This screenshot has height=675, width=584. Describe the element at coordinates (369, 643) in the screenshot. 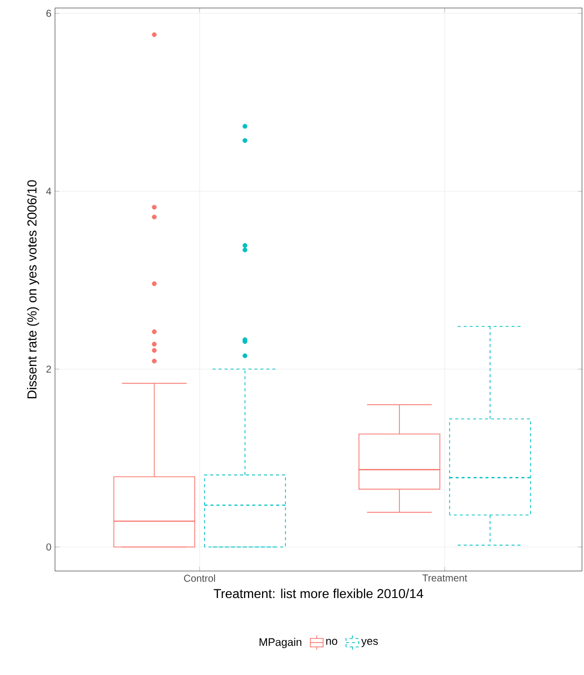

I see `legend-label: yes` at that location.